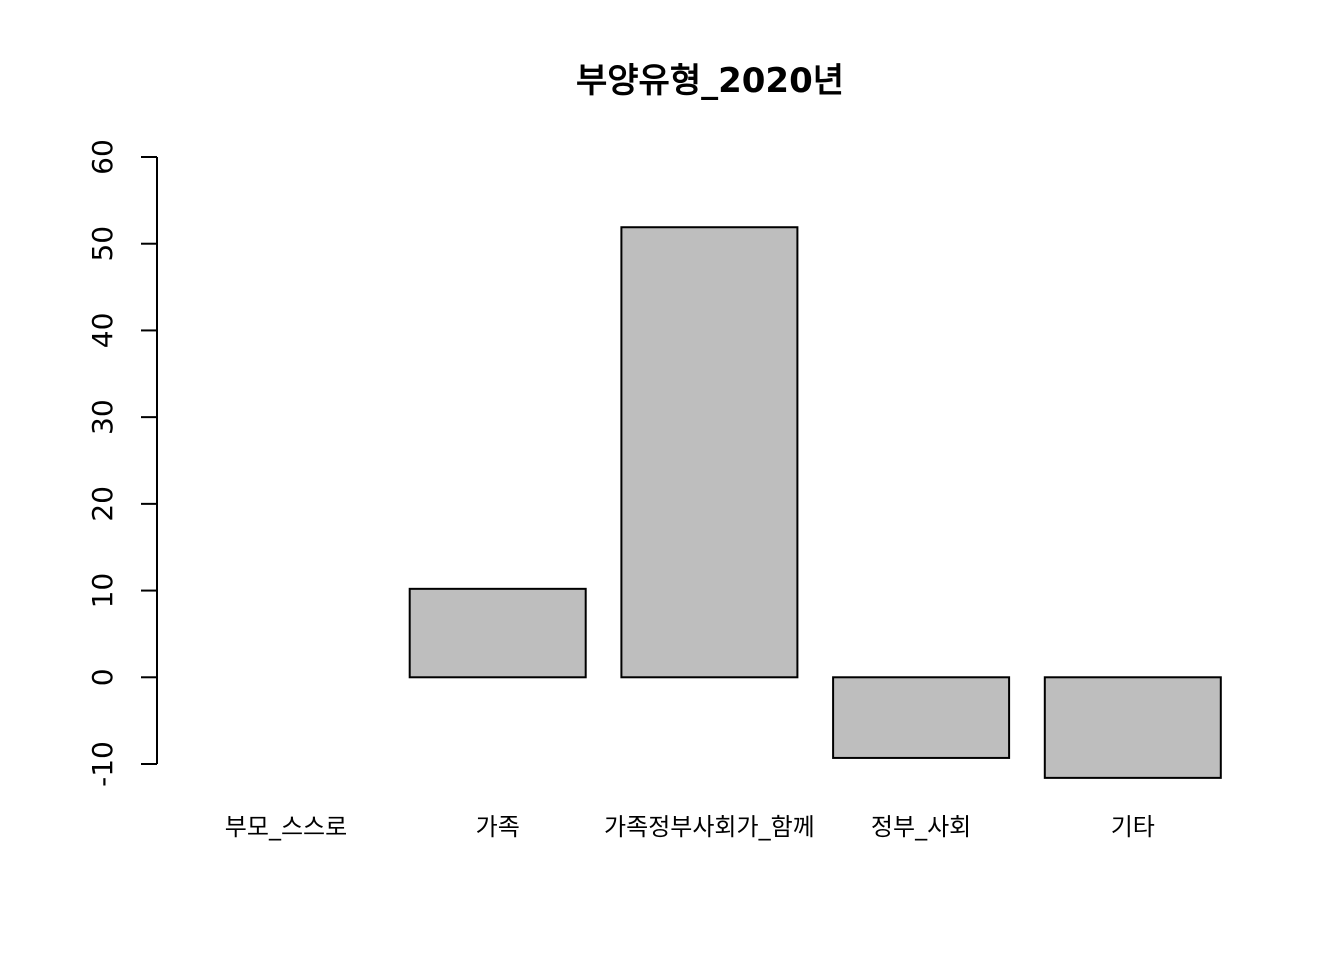 Image resolution: width=1344 pixels, height=960 pixels. Describe the element at coordinates (102, 244) in the screenshot. I see `y-tick-label: 50` at that location.